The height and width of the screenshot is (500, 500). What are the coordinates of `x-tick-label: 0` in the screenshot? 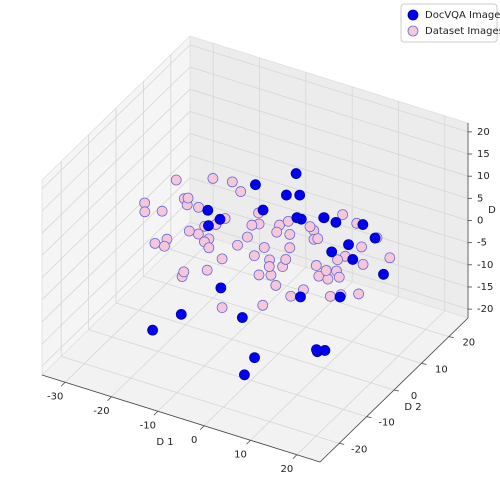 It's located at (194, 440).